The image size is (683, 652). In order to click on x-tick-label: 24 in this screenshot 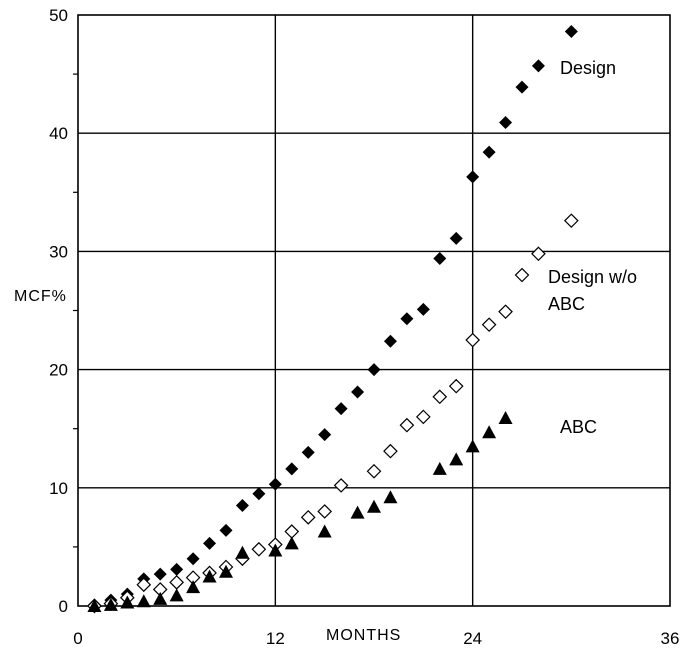, I will do `click(472, 638)`.